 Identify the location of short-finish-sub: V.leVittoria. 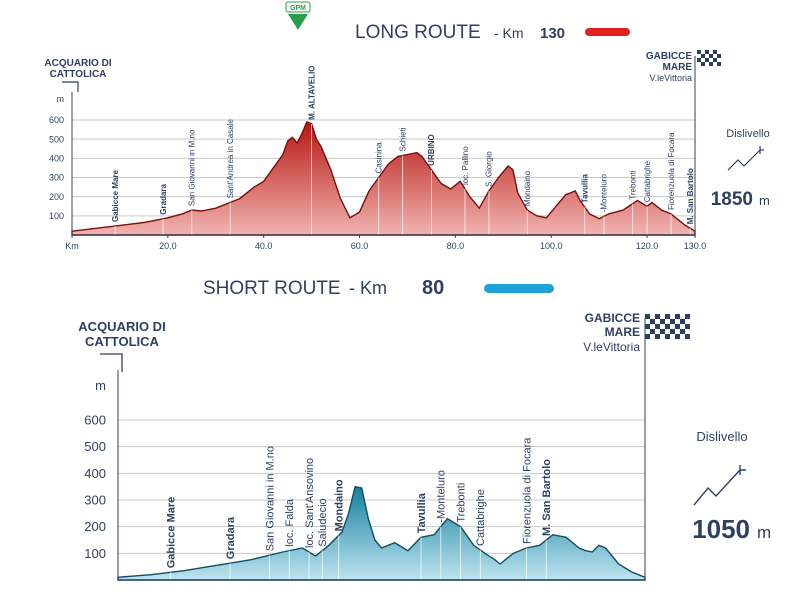
(611, 347).